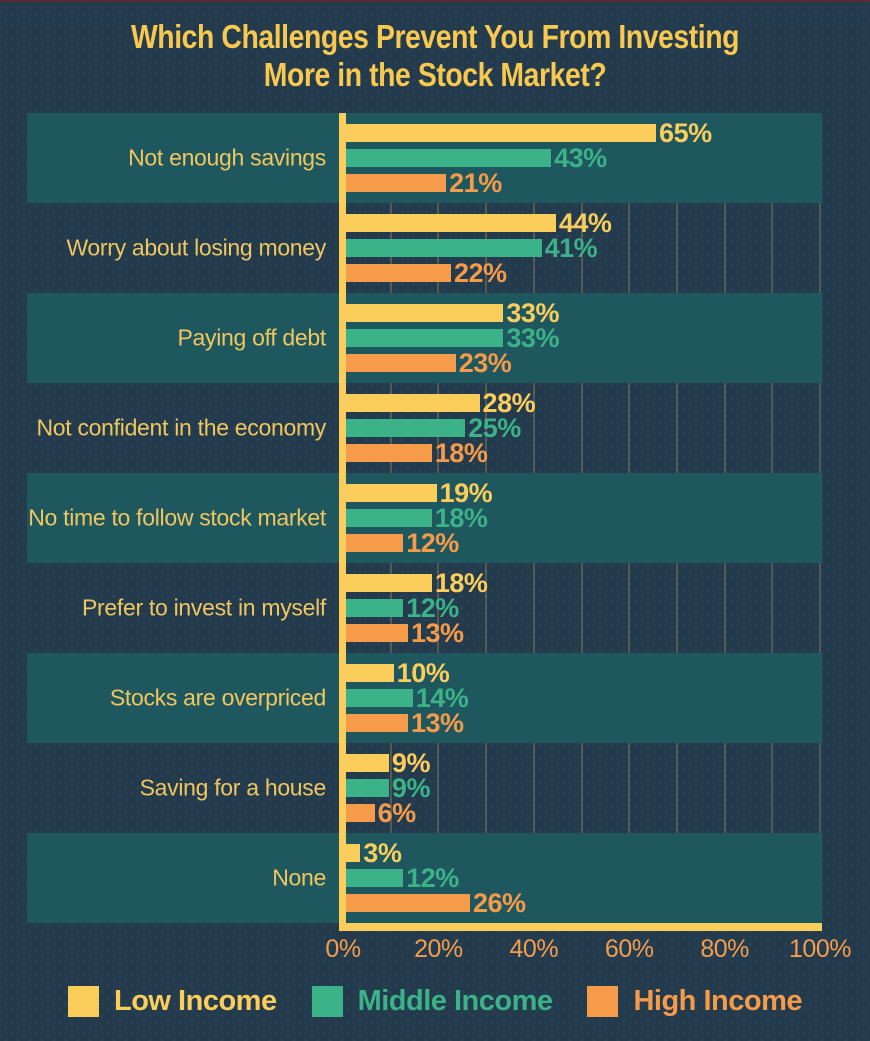 This screenshot has height=1041, width=870. I want to click on bar-line: 33%, so click(452, 338).